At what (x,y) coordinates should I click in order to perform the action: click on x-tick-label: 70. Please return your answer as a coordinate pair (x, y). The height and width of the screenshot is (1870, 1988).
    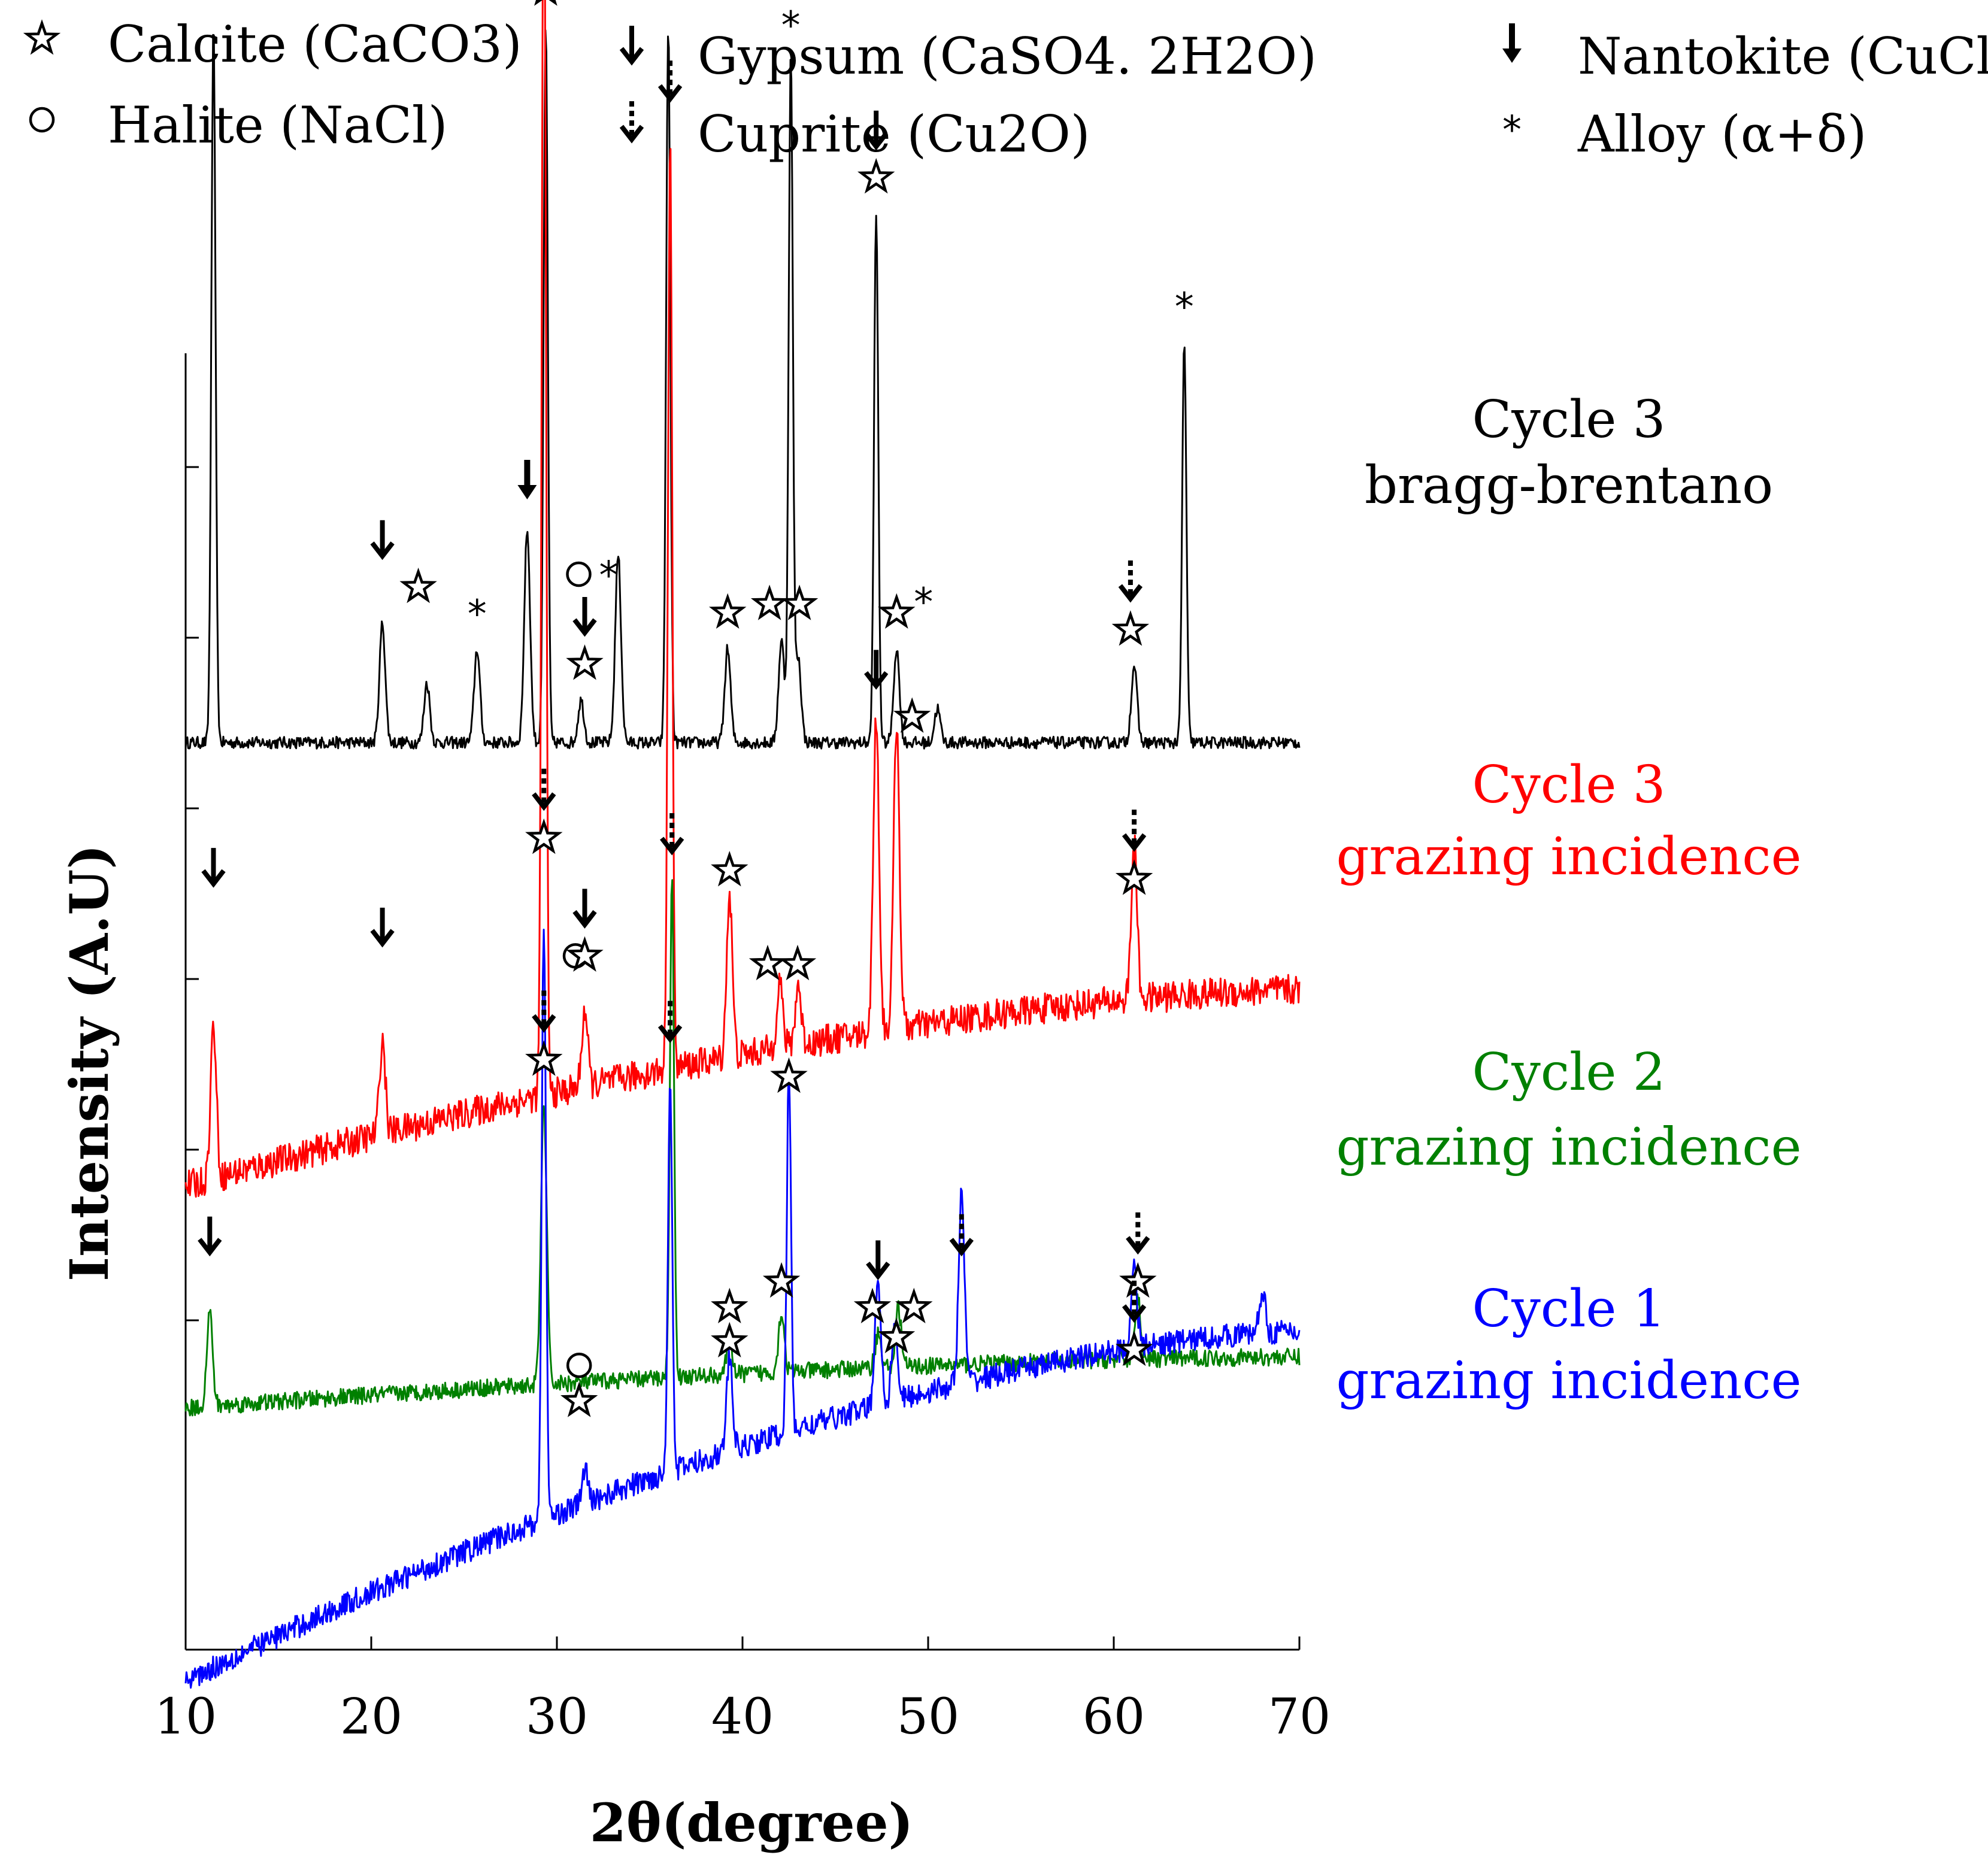
    Looking at the image, I should click on (1300, 1717).